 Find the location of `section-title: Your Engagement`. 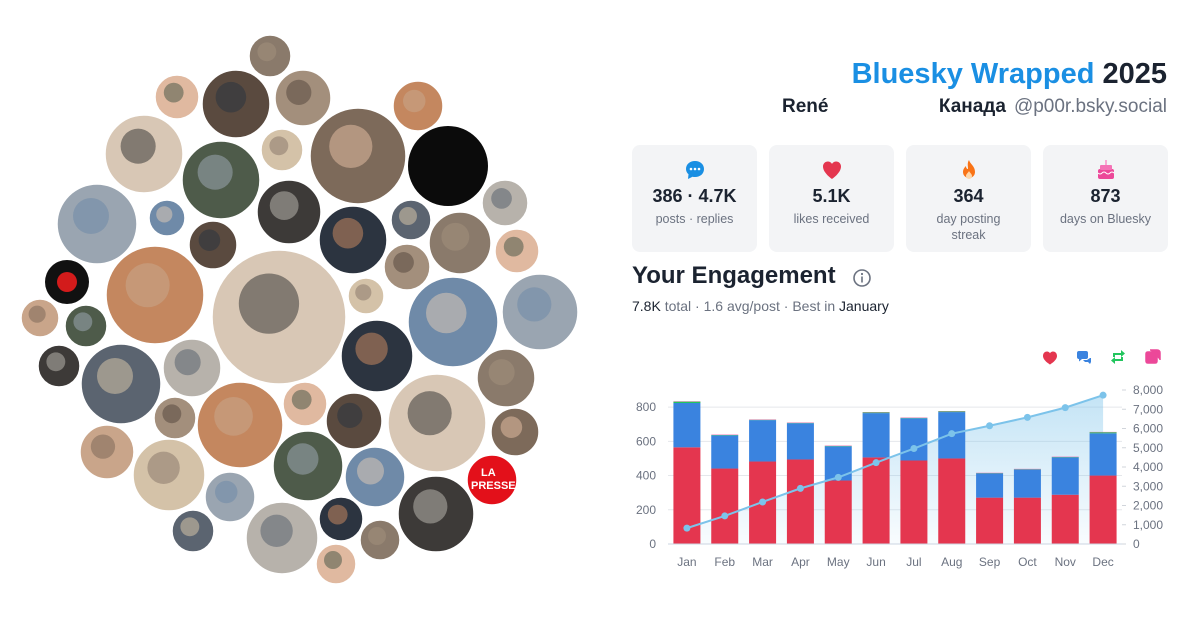

section-title: Your Engagement is located at coordinates (734, 275).